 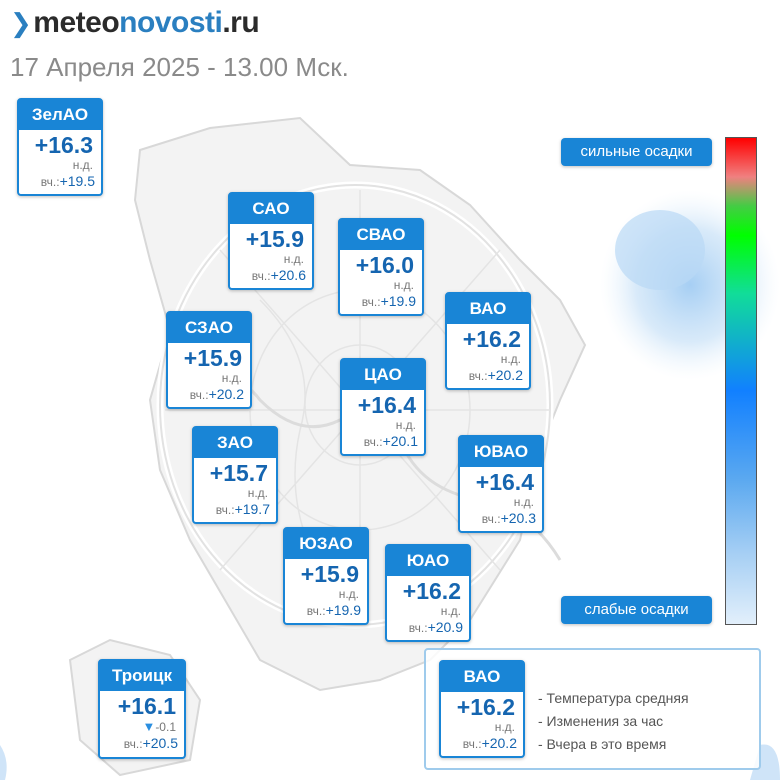 I want to click on logo-text-novosti: novosti, so click(x=171, y=22).